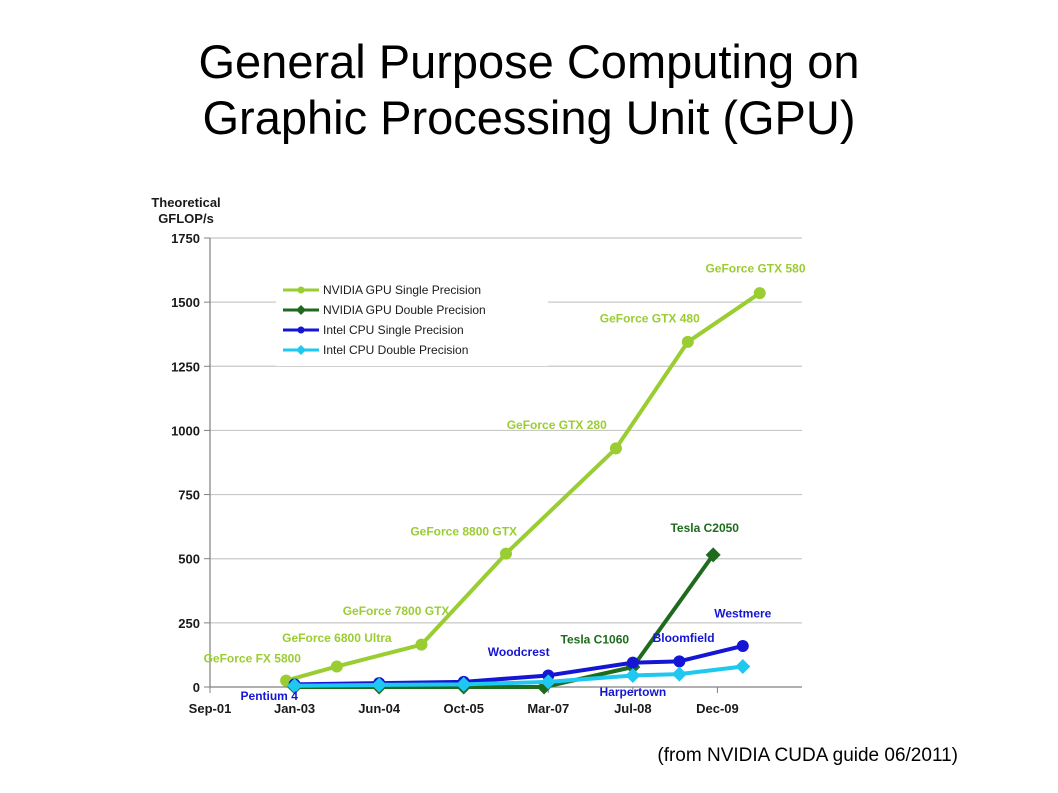 This screenshot has height=793, width=1058. What do you see at coordinates (270, 696) in the screenshot?
I see `annotation-label: Pentium 4` at bounding box center [270, 696].